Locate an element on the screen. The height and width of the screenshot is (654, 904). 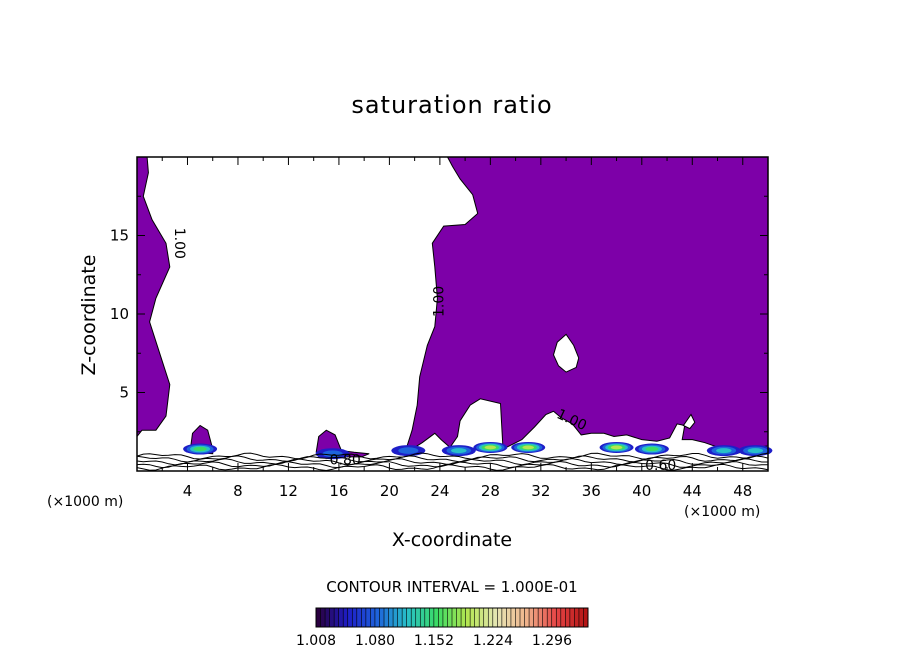
colorbar-tick-label: 1.008 is located at coordinates (316, 641).